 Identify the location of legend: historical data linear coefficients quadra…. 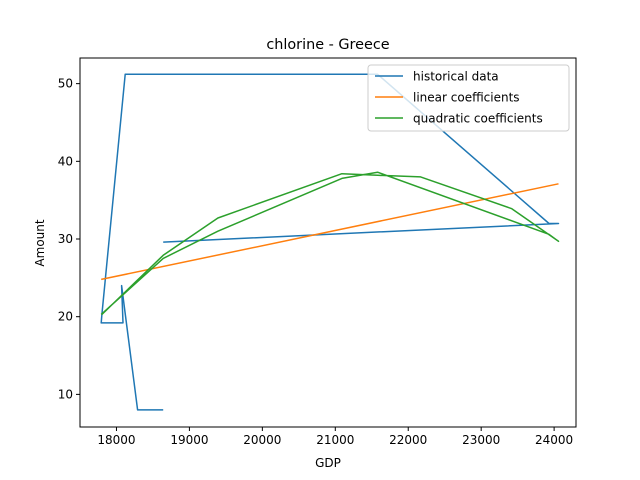
(468, 98).